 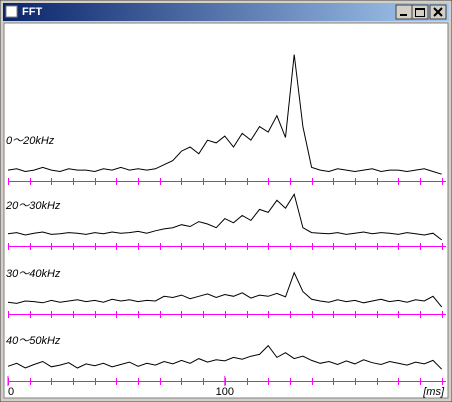 I want to click on minimize-button, so click(x=404, y=12).